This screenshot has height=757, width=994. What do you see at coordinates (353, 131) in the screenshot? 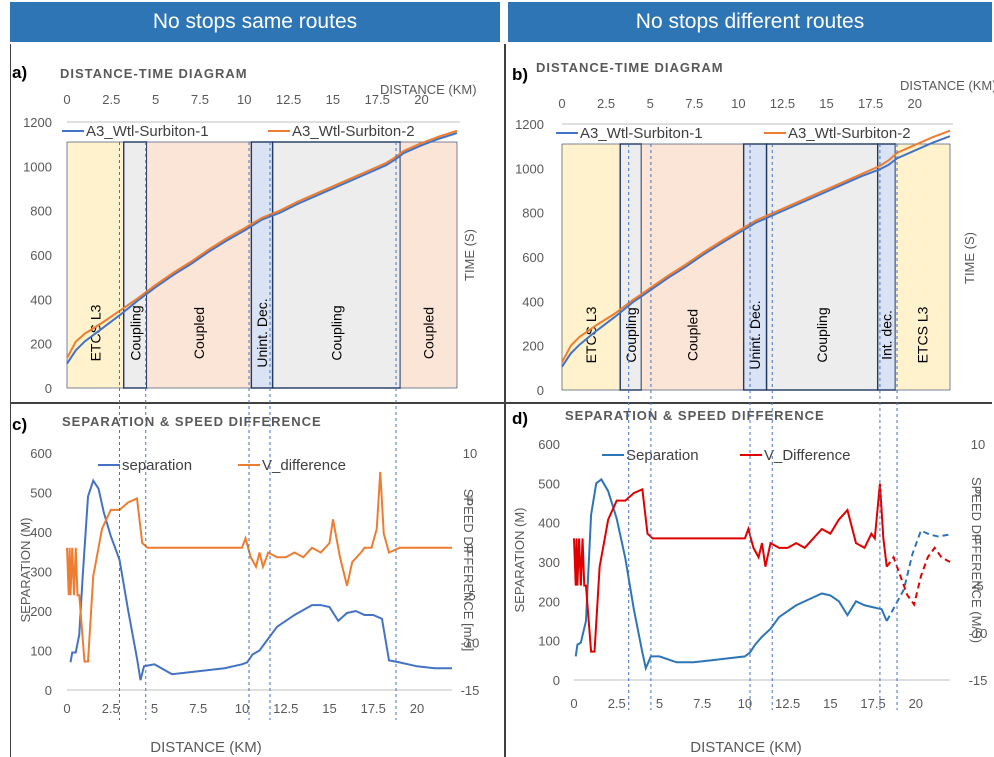
I see `legend-label: A3_Wtl-Surbiton-2` at bounding box center [353, 131].